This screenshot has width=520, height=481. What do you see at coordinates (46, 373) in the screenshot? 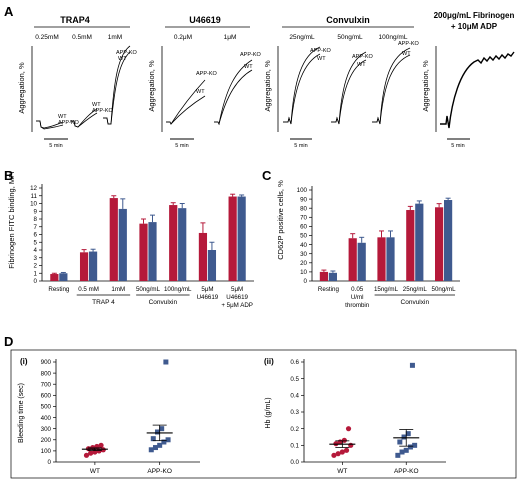
I see `y-tick-label: 800` at bounding box center [46, 373].